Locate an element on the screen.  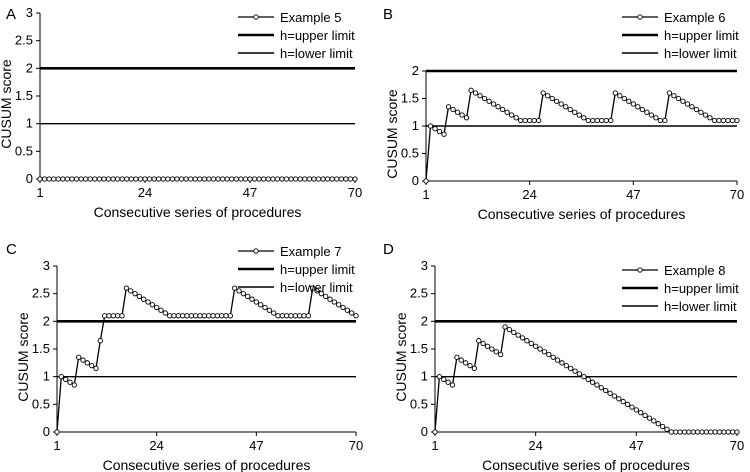
y-tick-label: 0.5 is located at coordinates (410, 153).